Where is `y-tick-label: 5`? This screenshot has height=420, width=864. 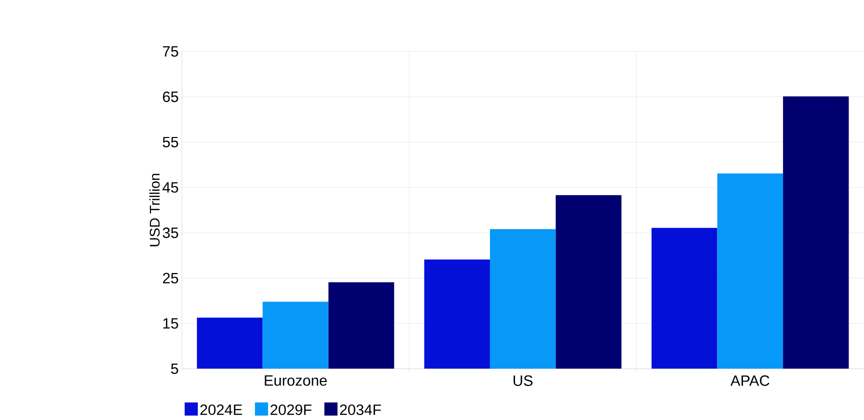 y-tick-label: 5 is located at coordinates (174, 369).